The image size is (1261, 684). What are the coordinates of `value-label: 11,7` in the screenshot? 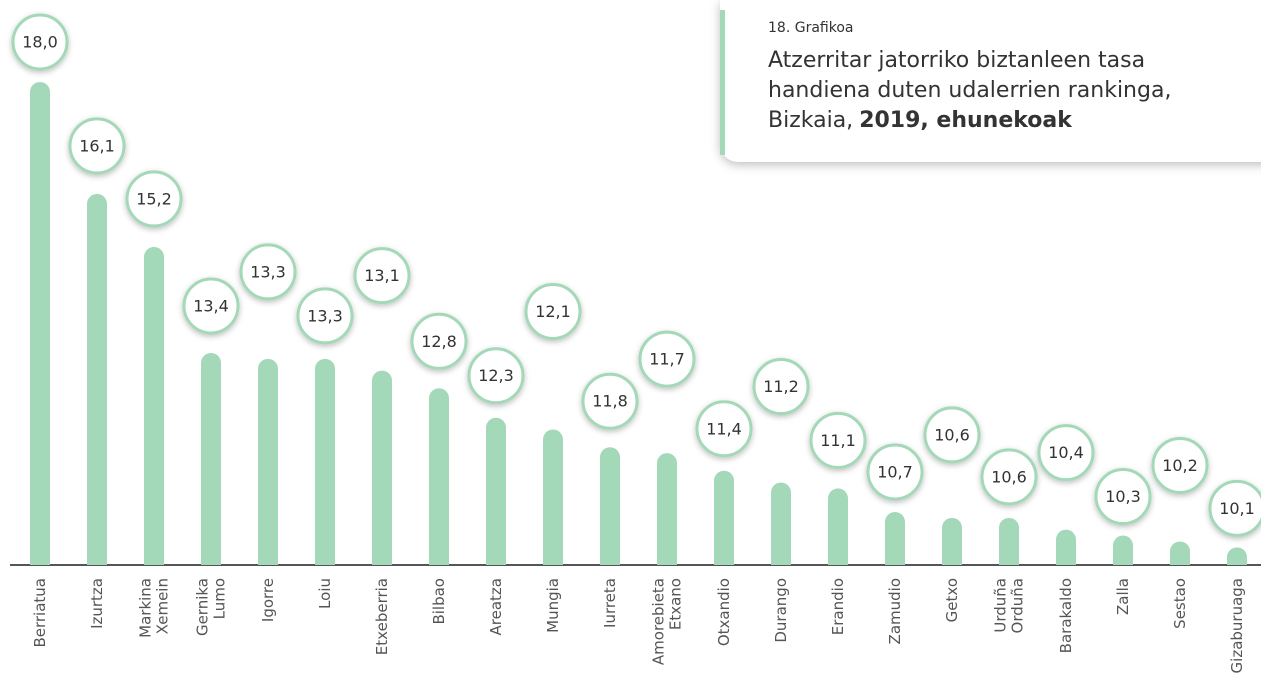 It's located at (667, 359).